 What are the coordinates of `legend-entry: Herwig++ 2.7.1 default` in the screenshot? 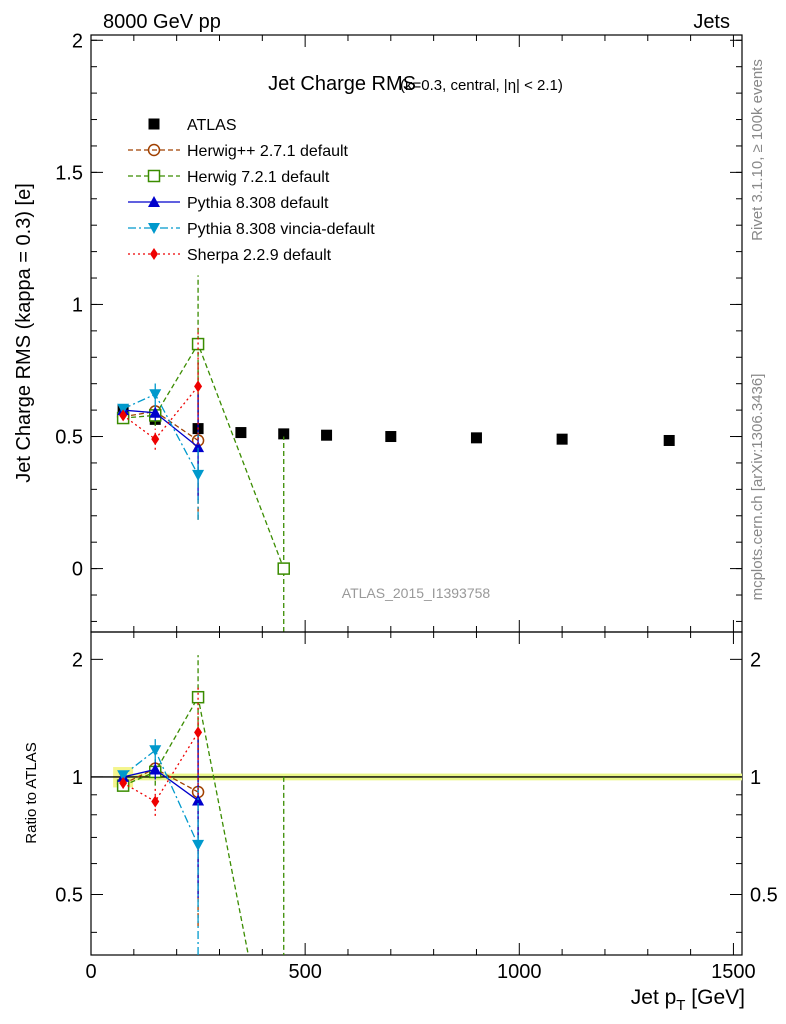 It's located at (268, 151).